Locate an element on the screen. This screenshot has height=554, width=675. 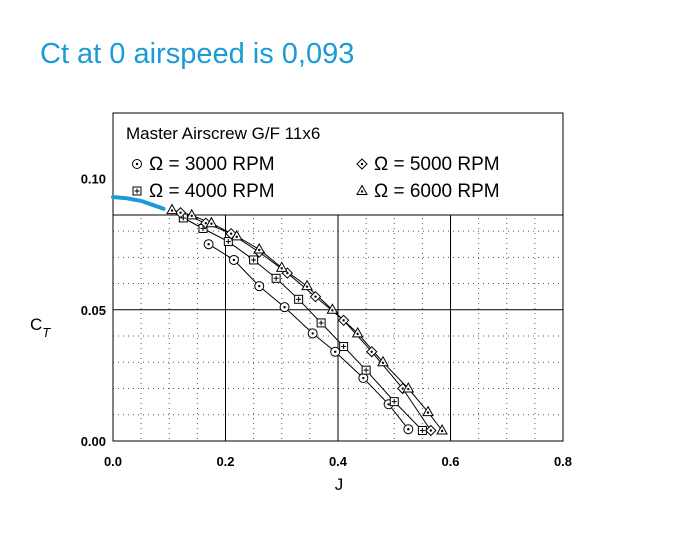
y-tick-labels: 0.00 0.05 0.10 is located at coordinates (93, 310).